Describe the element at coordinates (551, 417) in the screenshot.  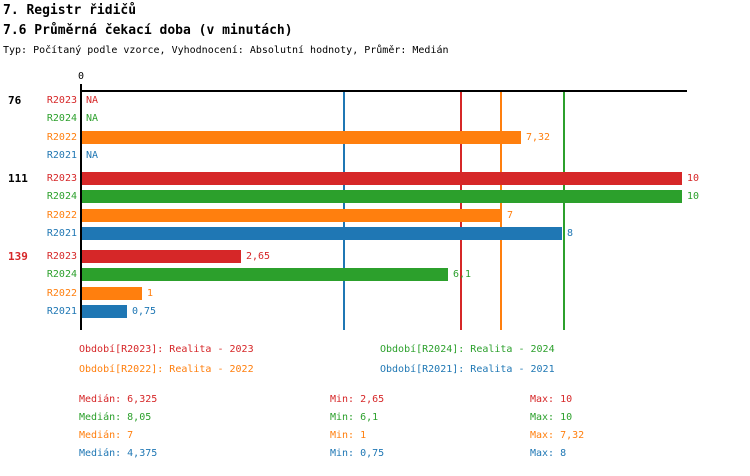
I see `stat-max-r2024: Max: 10` at that location.